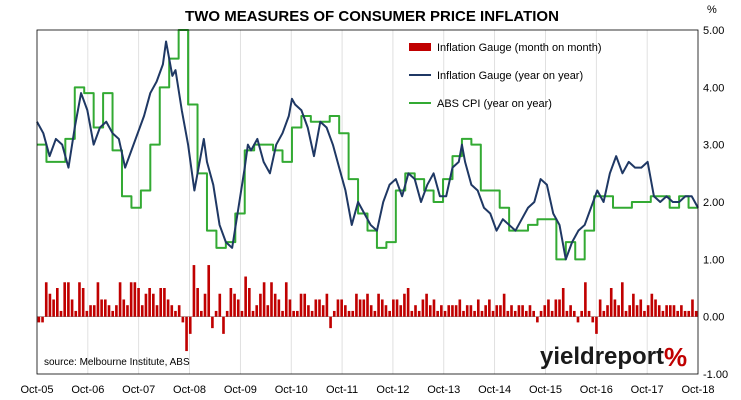  What do you see at coordinates (713, 260) in the screenshot?
I see `y-tick-label: 1.00` at bounding box center [713, 260].